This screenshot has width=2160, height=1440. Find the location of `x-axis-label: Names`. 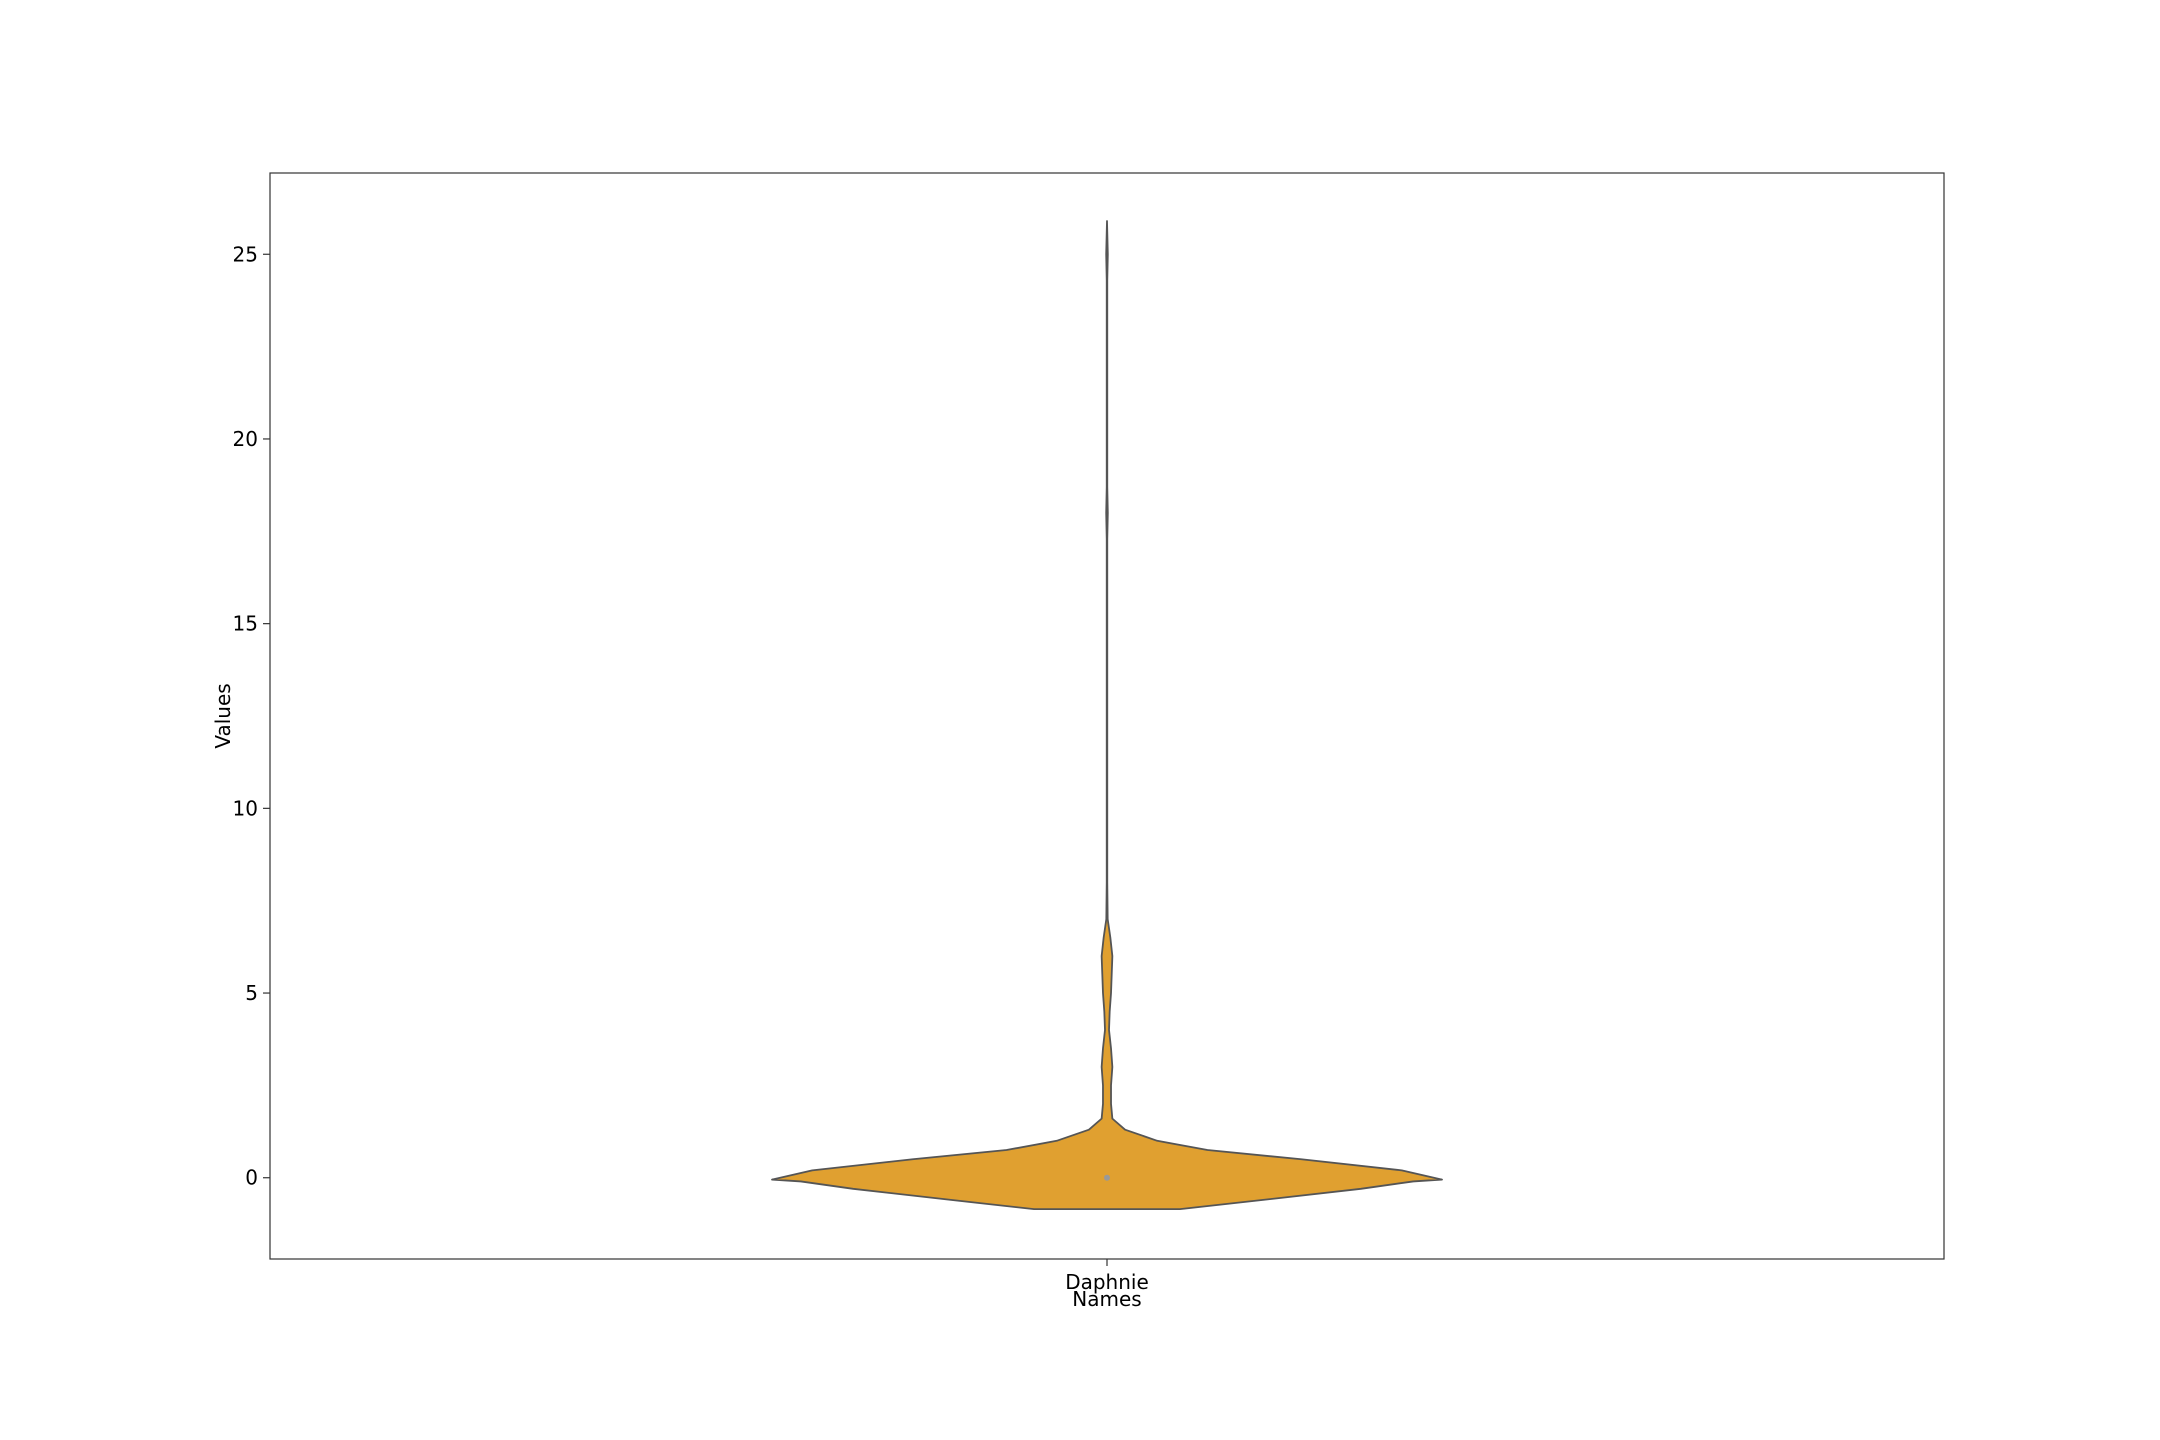

x-axis-label: Names is located at coordinates (1106, 1299).